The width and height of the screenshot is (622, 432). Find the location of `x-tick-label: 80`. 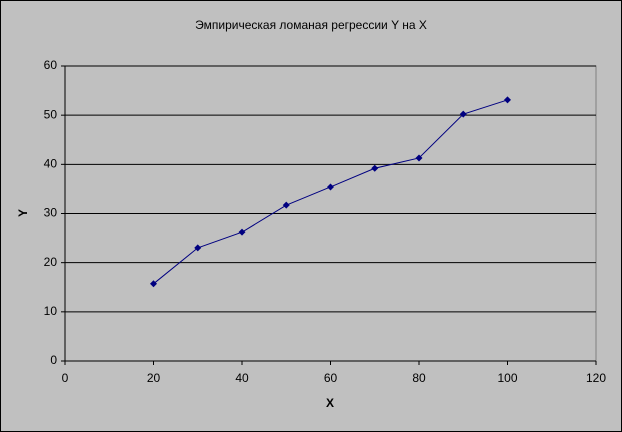

x-tick-label: 80 is located at coordinates (419, 378).